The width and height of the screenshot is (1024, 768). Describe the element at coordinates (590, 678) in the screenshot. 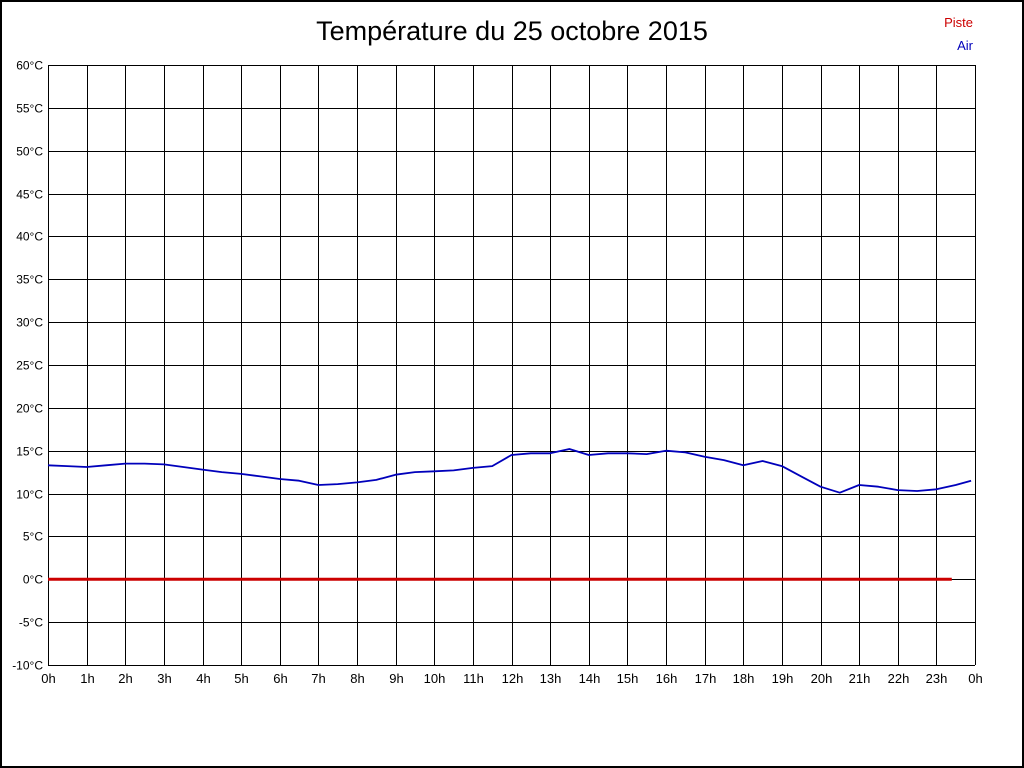

I see `x-tick-label: 14h` at that location.